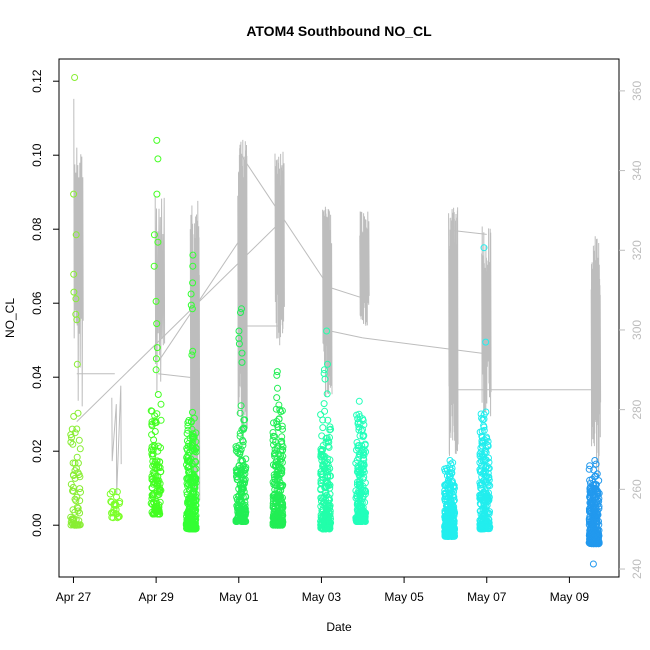 This screenshot has width=650, height=650. I want to click on x-tick-label: May 01, so click(239, 597).